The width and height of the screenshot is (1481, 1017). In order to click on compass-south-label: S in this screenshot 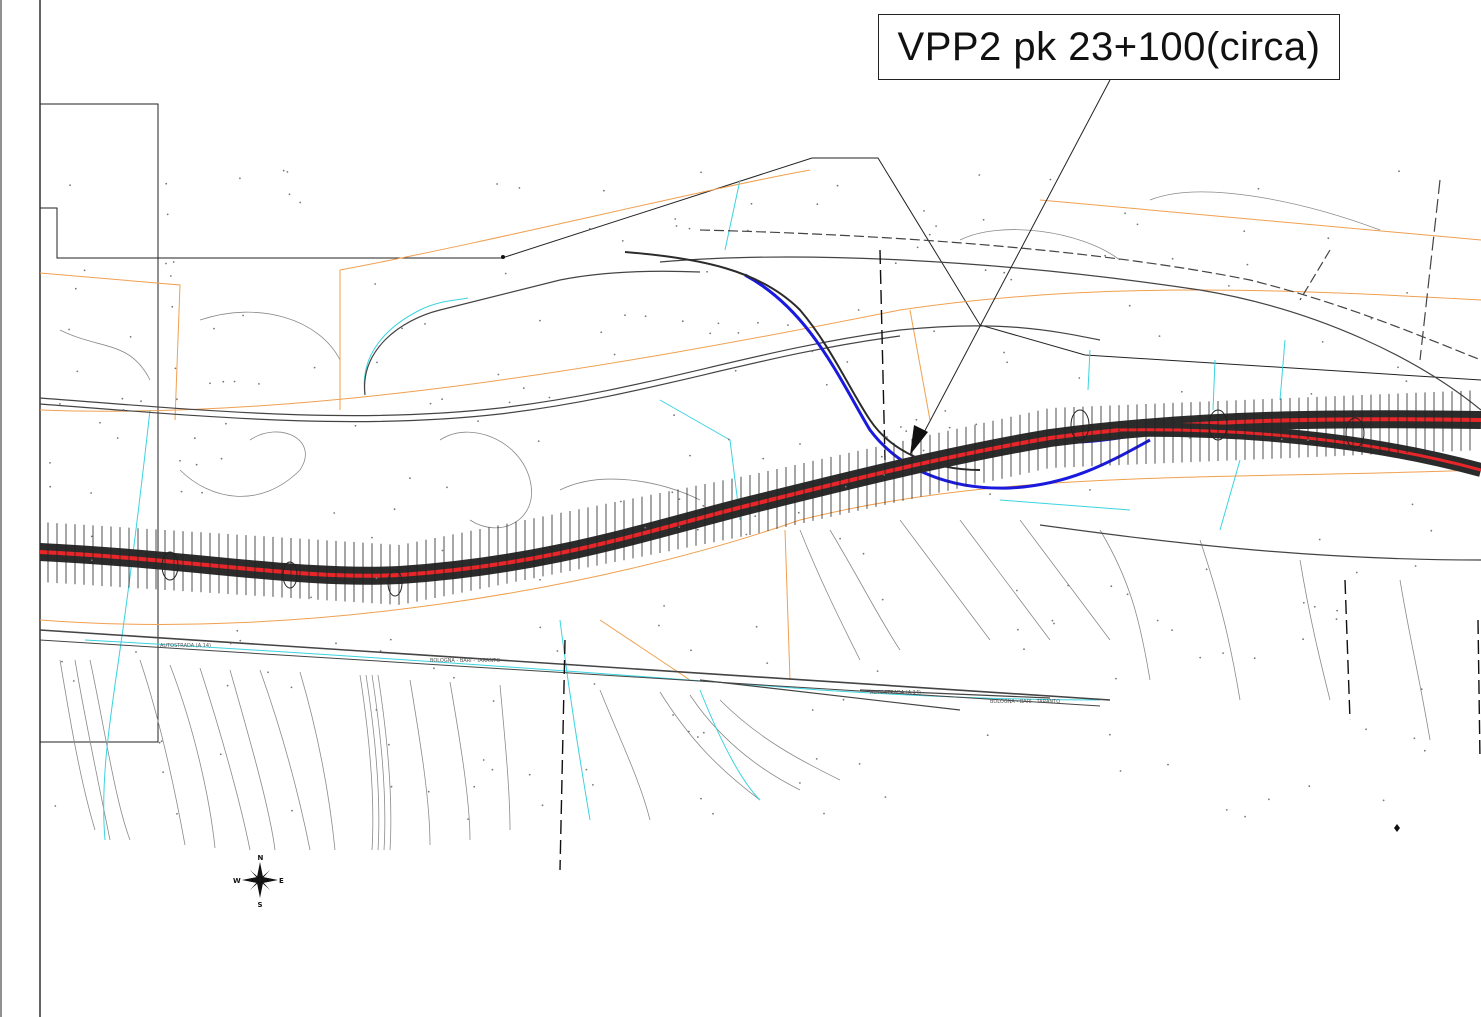, I will do `click(260, 905)`.